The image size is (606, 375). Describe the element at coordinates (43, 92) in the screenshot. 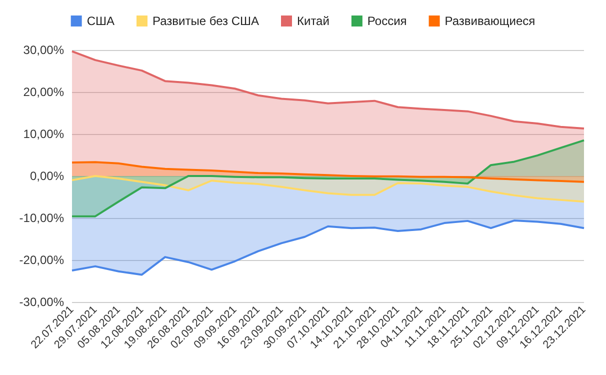

I see `y-tick-label: 20,00%` at that location.